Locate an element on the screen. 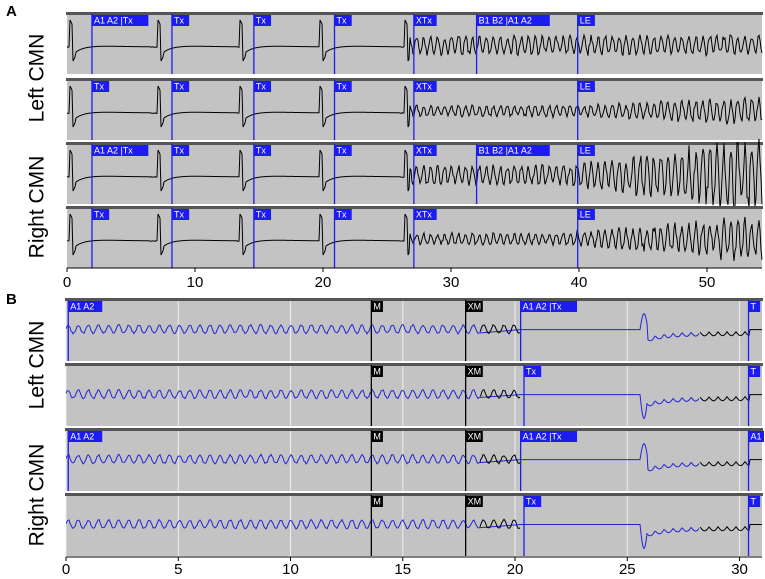  panel-label: B is located at coordinates (11, 299).